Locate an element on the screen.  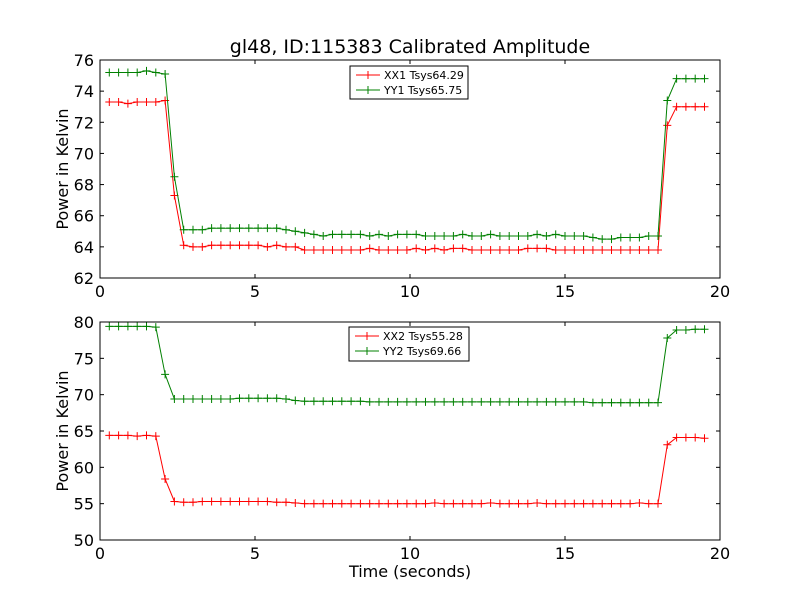
y-axis-label: Power in Kelvin is located at coordinates (62, 168).